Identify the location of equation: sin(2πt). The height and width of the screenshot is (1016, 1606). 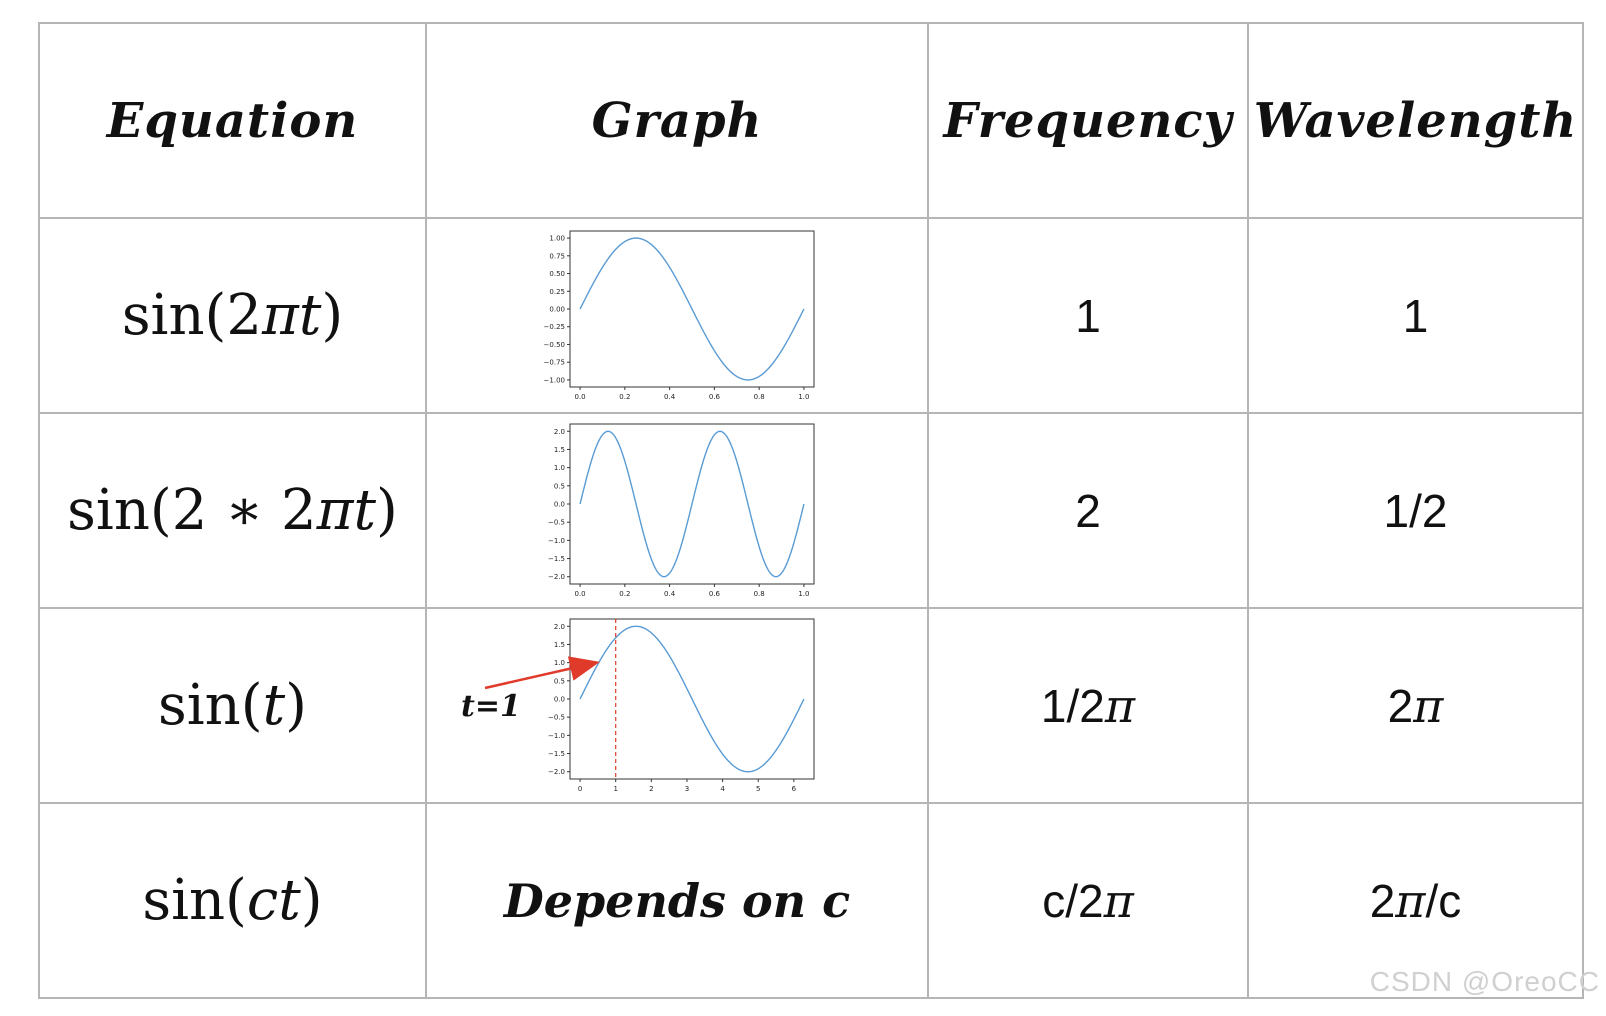
(232, 315).